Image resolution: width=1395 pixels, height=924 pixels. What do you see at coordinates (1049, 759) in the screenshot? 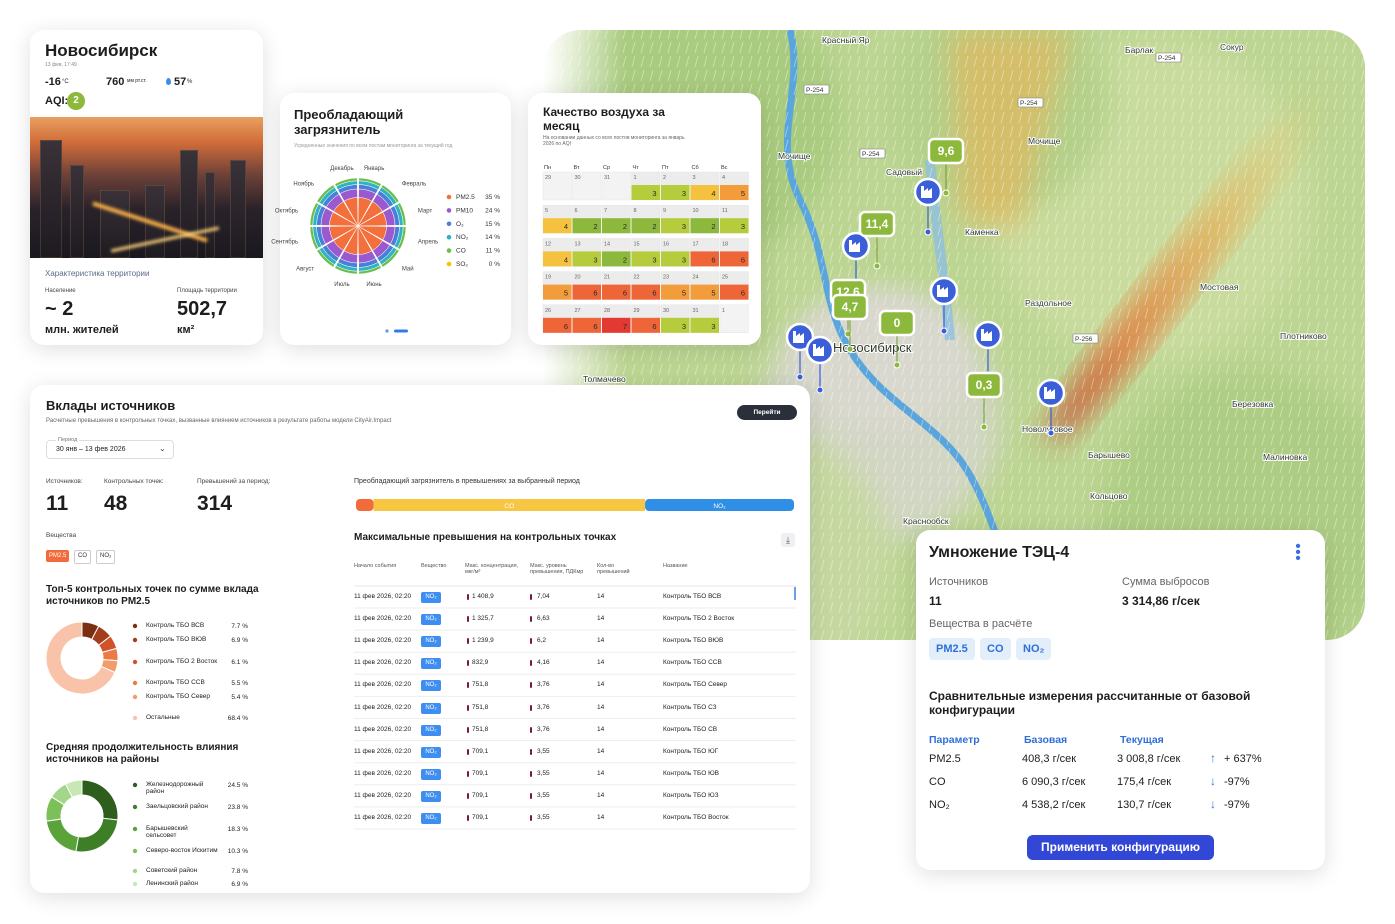
I see `base: 408,3 г/сек` at bounding box center [1049, 759].